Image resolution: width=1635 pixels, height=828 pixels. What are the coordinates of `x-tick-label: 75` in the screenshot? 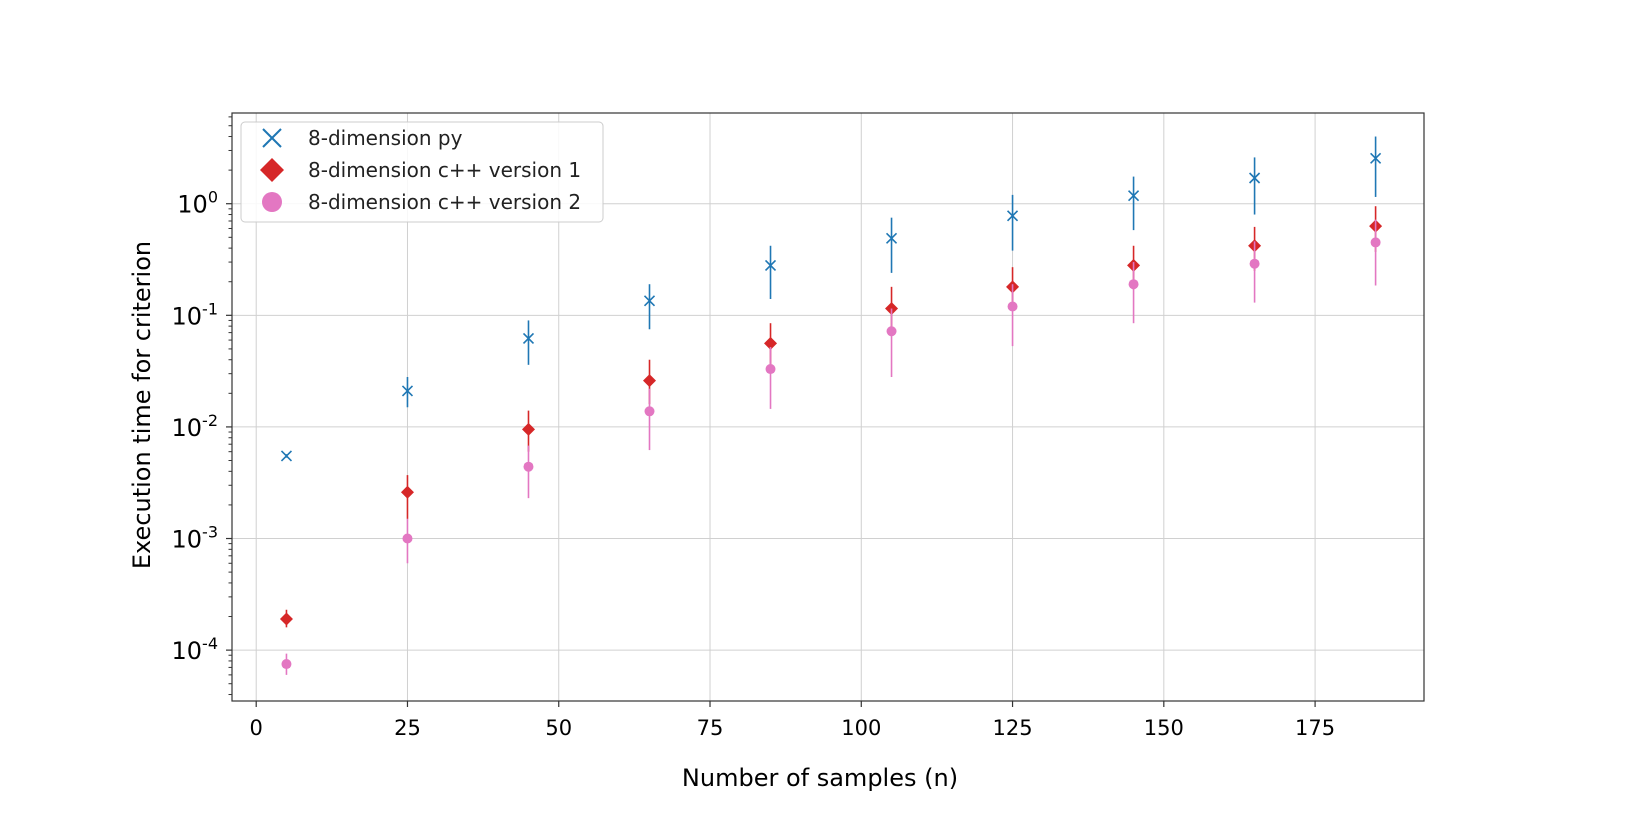 It's located at (710, 728).